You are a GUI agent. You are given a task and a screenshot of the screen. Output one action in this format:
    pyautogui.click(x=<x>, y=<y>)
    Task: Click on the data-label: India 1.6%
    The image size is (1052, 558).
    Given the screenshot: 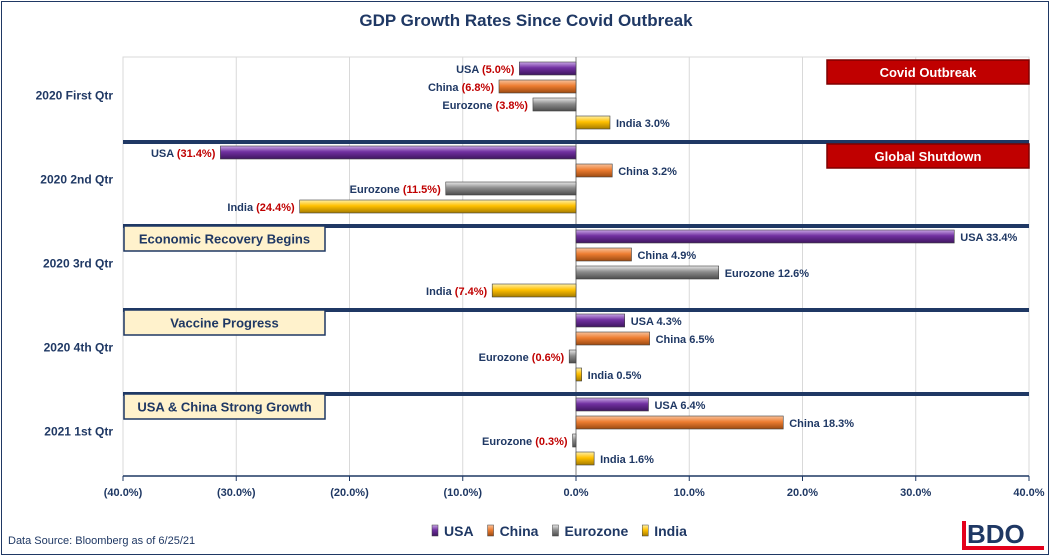 What is the action you would take?
    pyautogui.click(x=627, y=460)
    